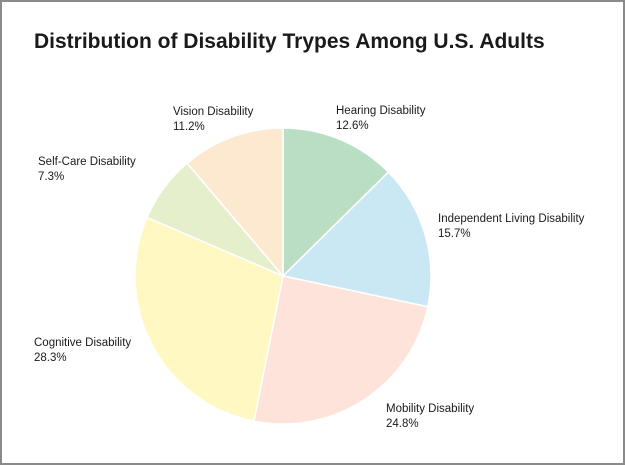 The image size is (625, 465). I want to click on slice-value-label: 11.2%, so click(189, 127).